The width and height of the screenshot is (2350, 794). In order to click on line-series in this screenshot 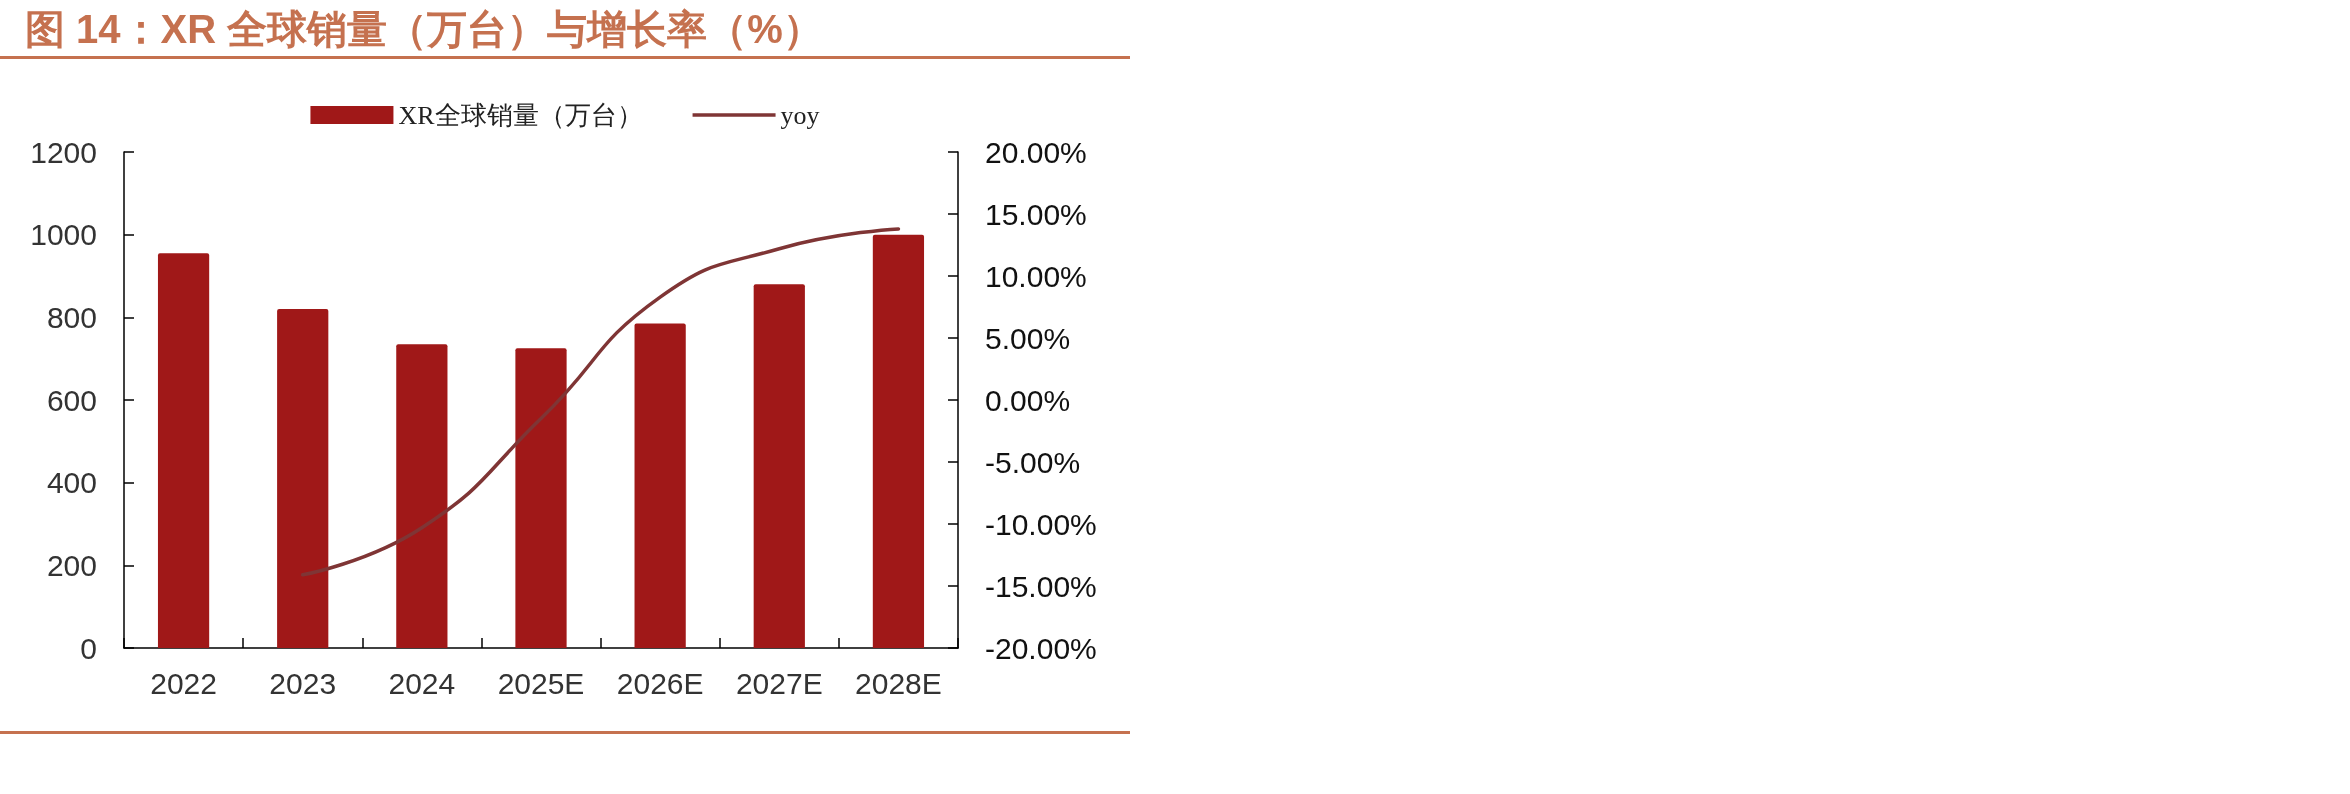, I will do `click(600, 402)`.